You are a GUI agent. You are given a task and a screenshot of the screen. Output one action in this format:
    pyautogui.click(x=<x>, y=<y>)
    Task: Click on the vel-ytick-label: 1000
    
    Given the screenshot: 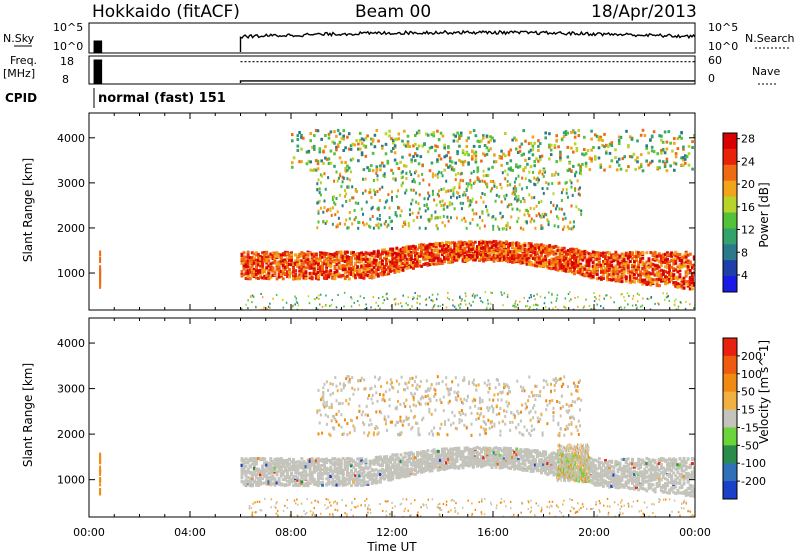 What is the action you would take?
    pyautogui.click(x=71, y=480)
    